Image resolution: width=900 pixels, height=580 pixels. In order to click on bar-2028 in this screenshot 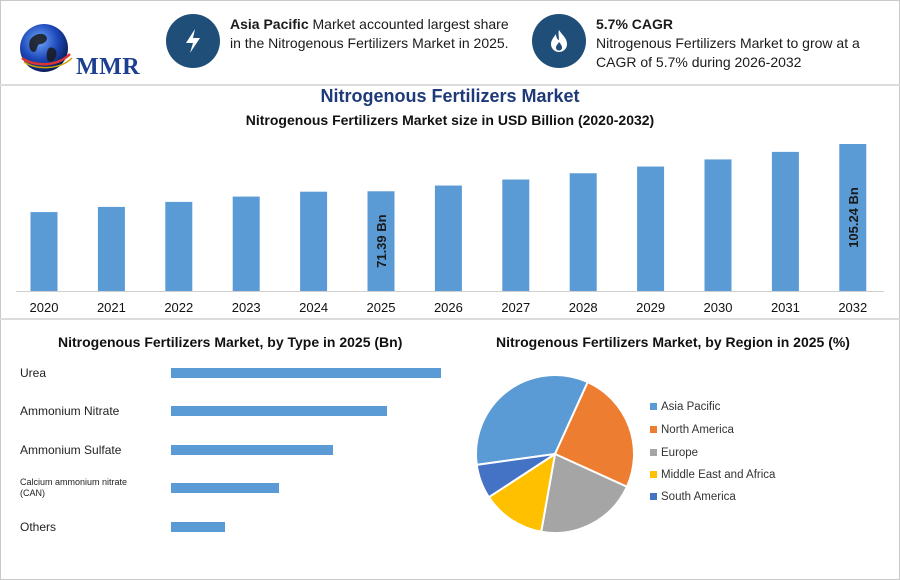, I will do `click(583, 232)`.